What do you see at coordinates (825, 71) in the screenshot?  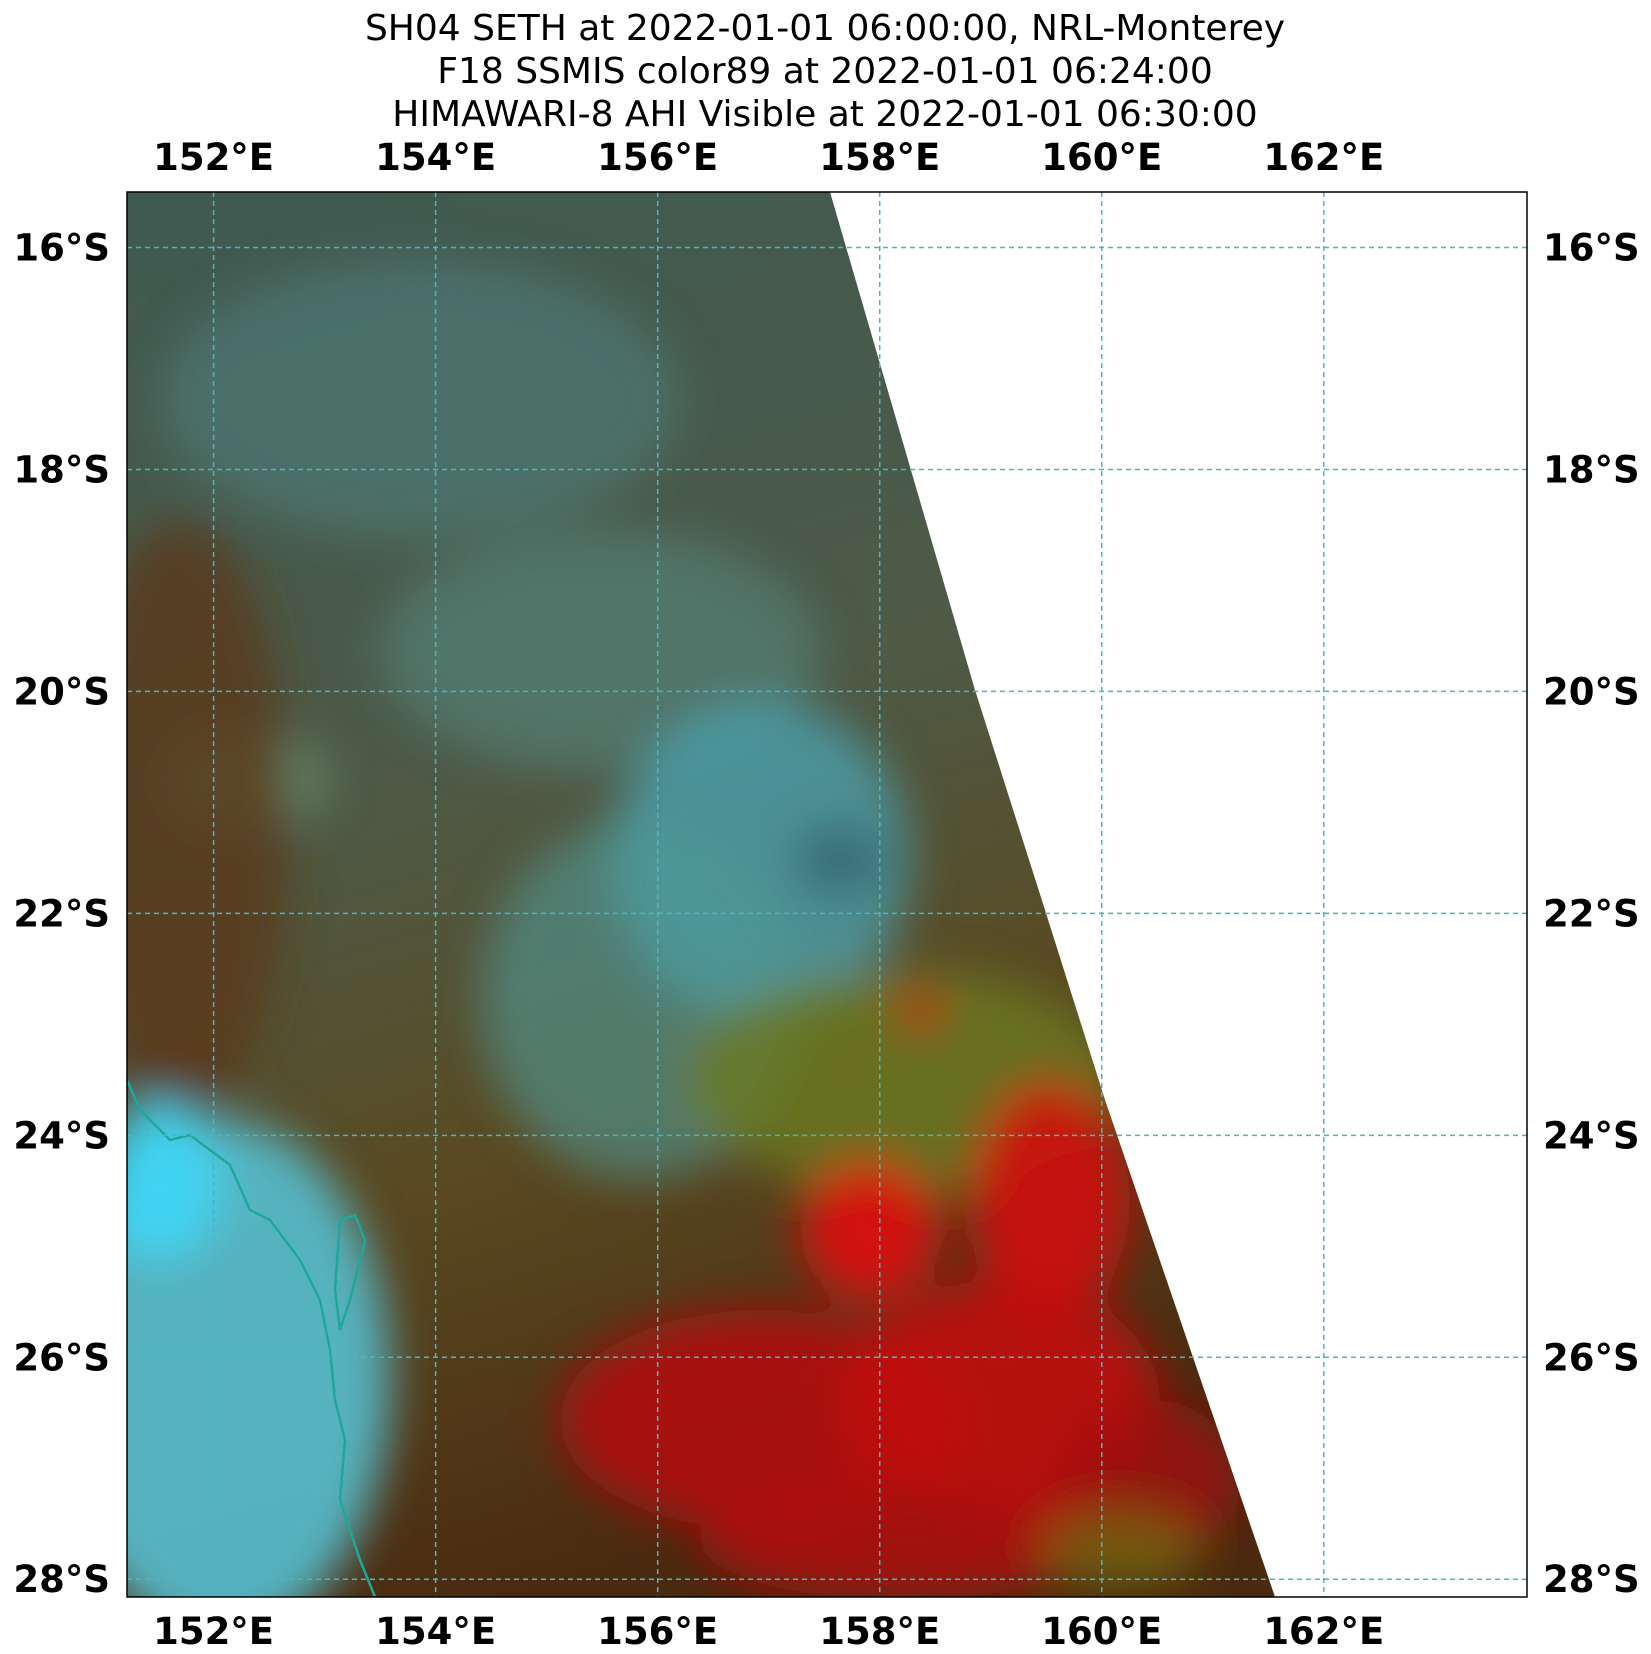 I see `title-line: F18 SSMIS color89 at 2022-01-01 06:24:00` at bounding box center [825, 71].